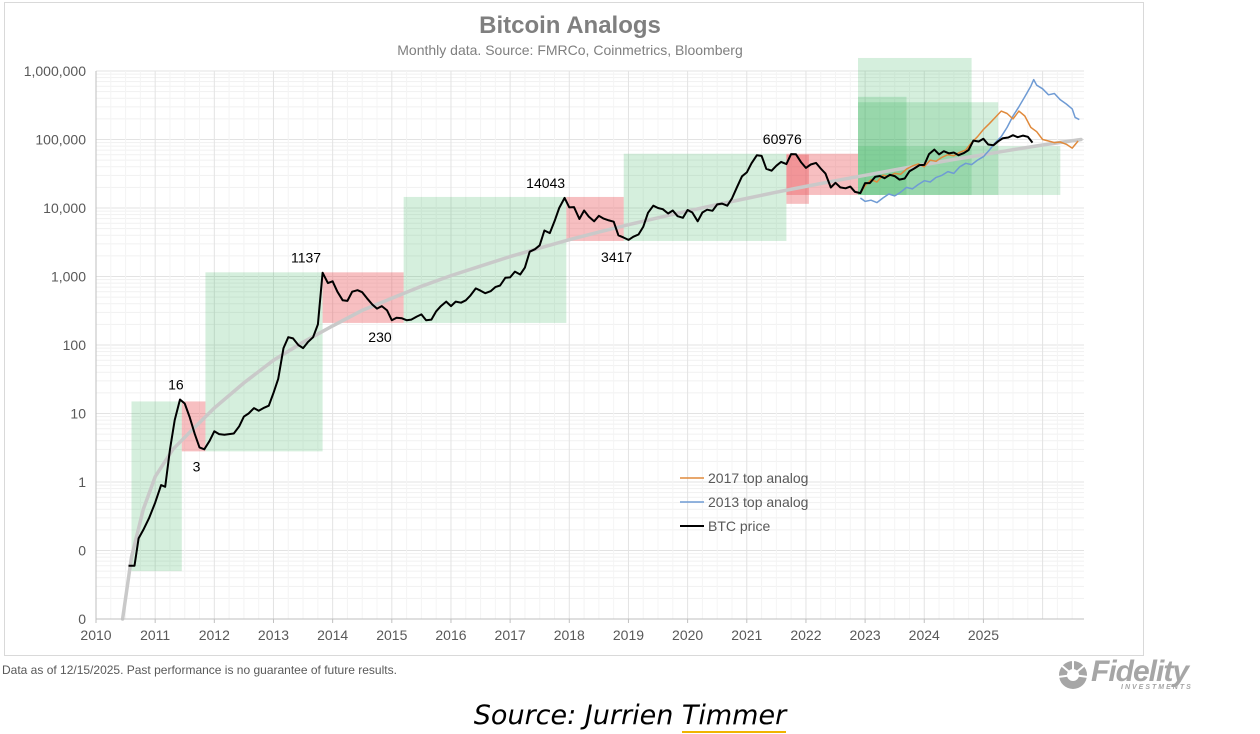  I want to click on y-tick-label: 100,000, so click(60, 140).